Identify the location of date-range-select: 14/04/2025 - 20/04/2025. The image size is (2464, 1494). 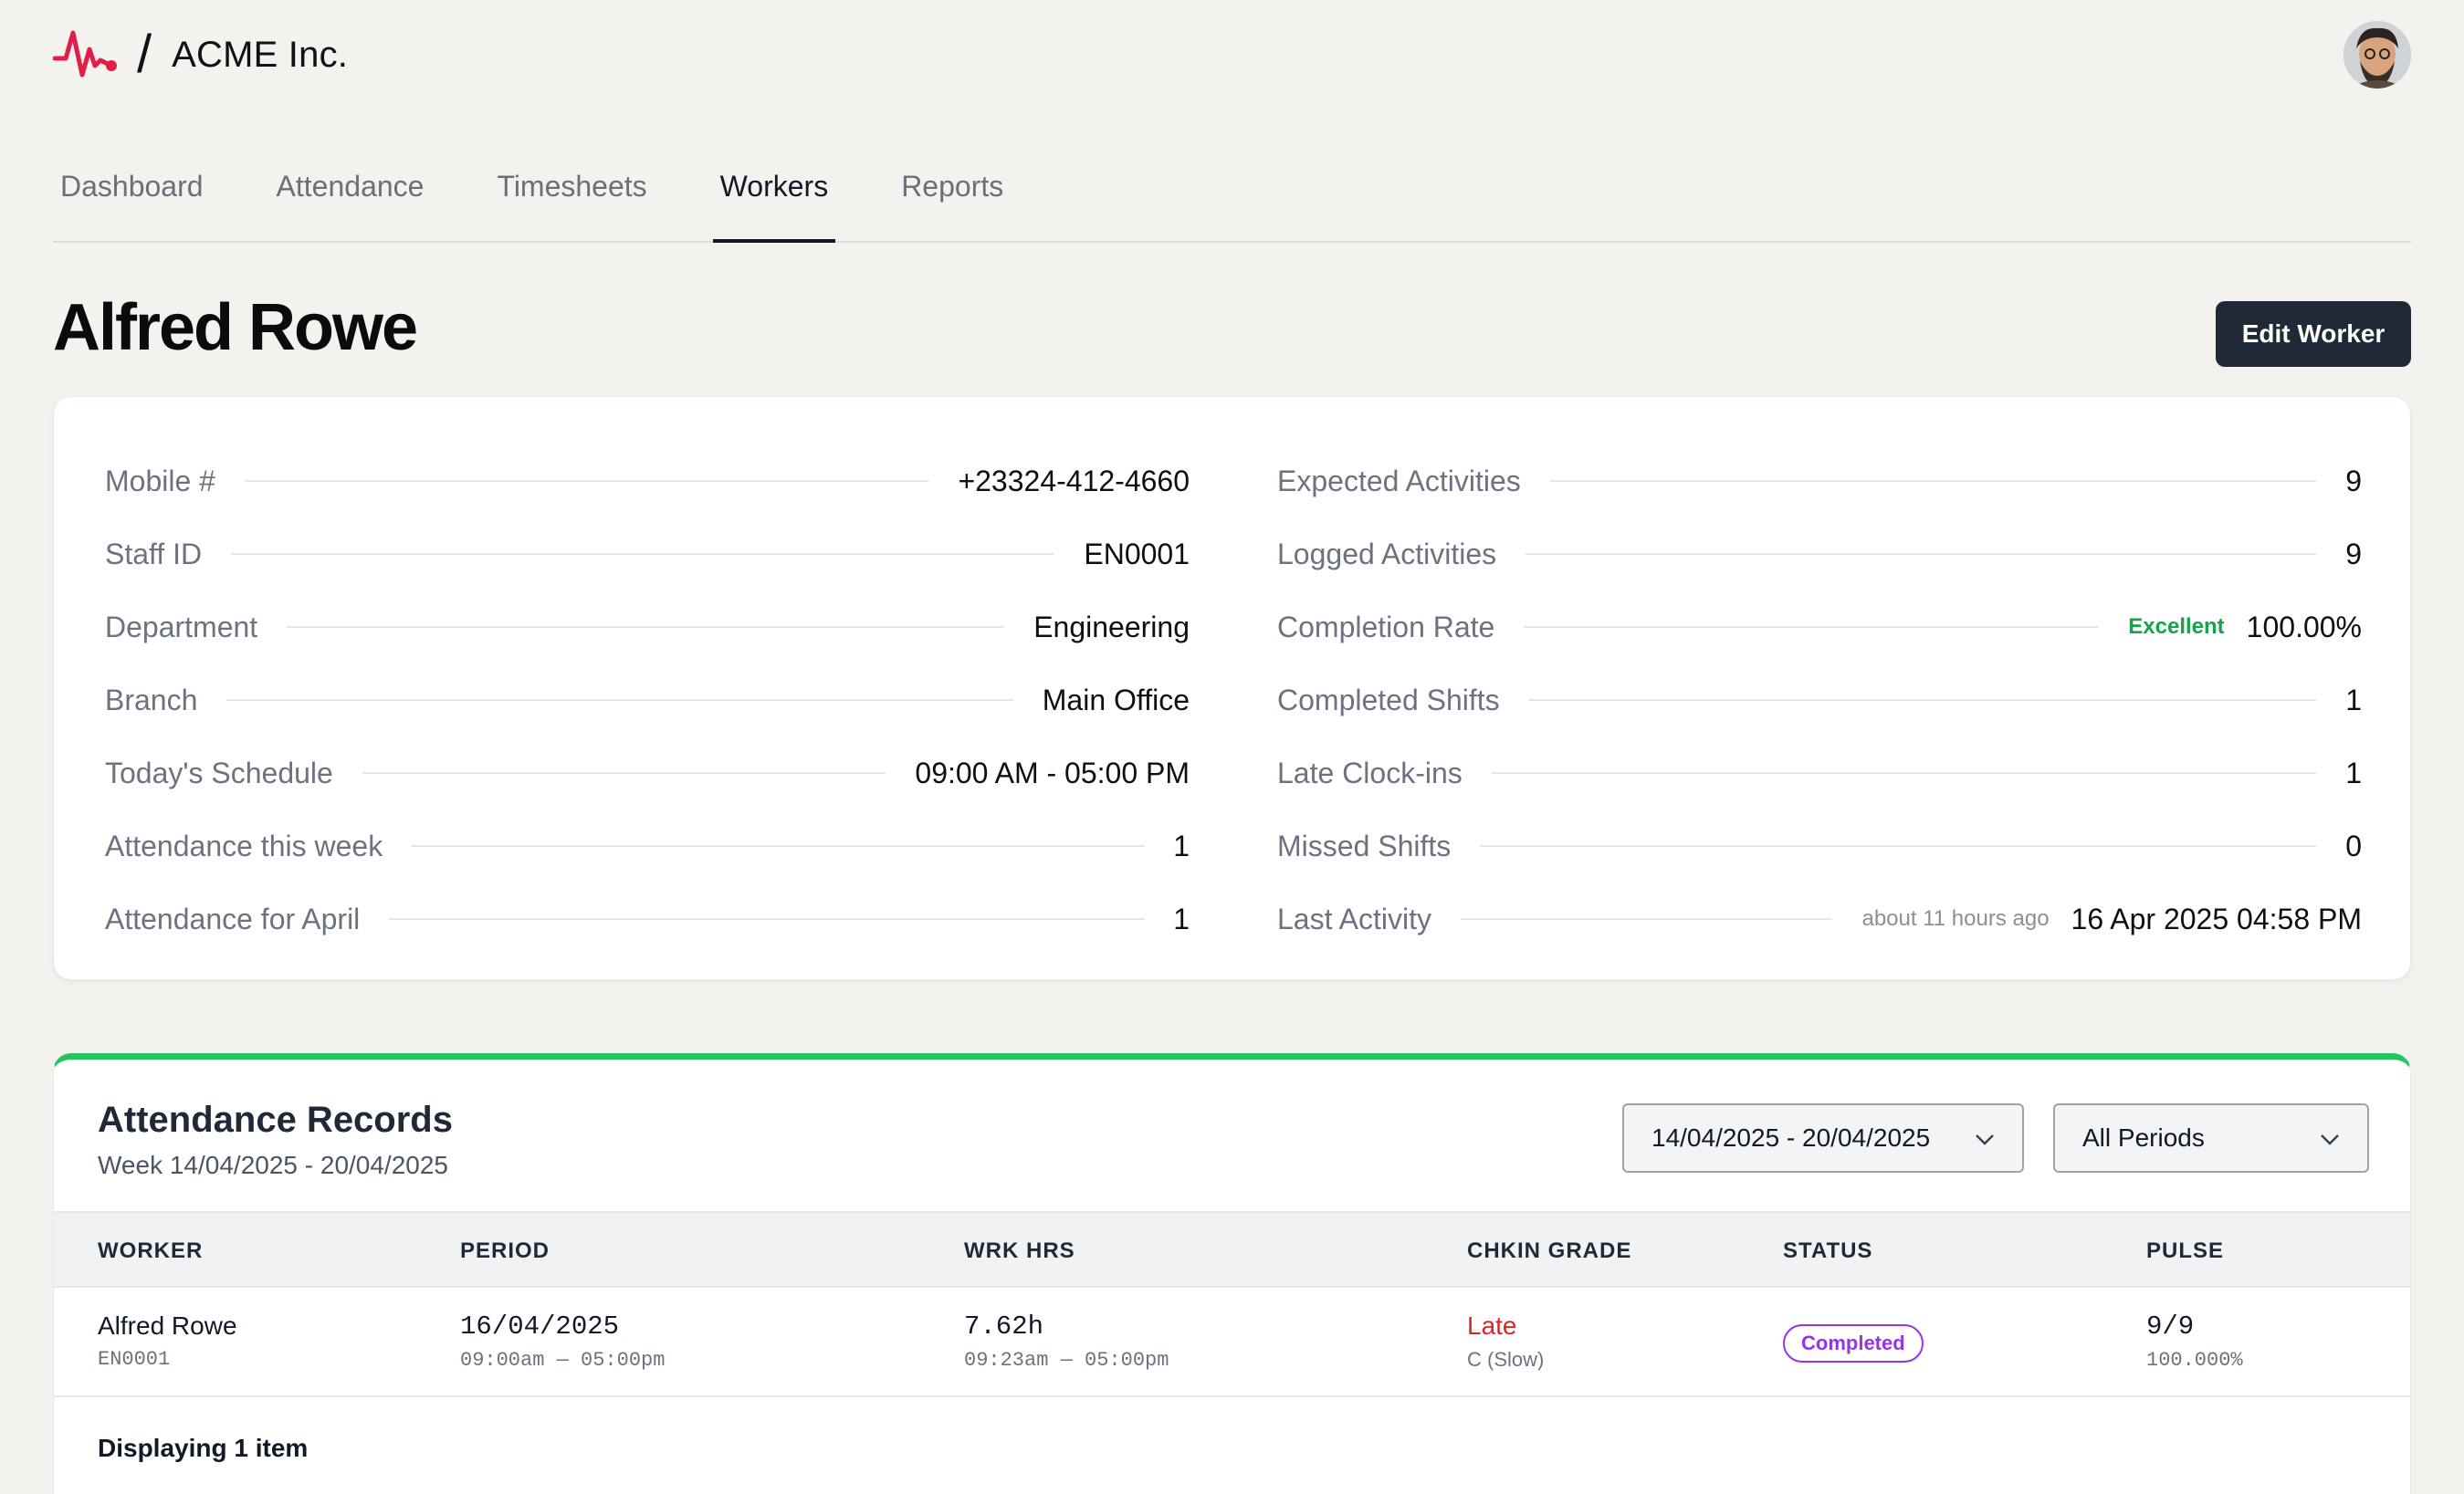
(1823, 1138).